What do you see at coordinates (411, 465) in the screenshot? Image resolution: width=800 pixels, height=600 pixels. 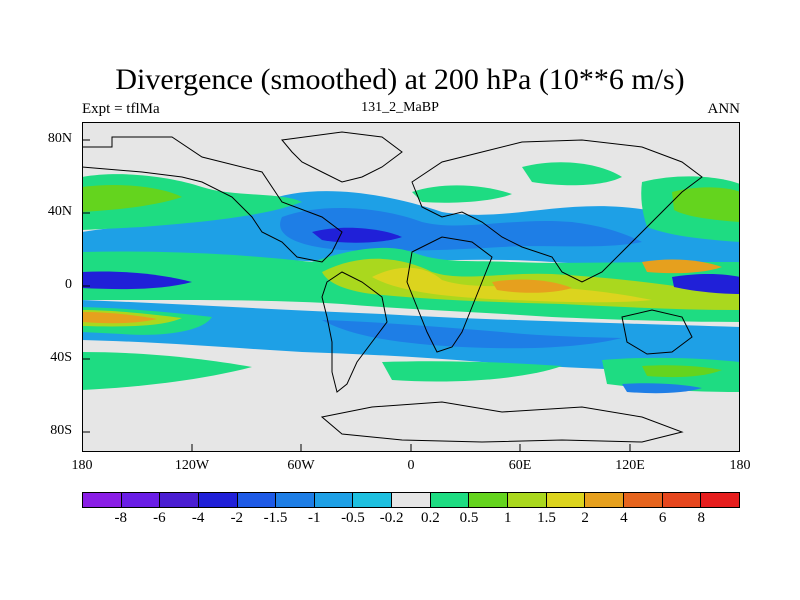 I see `x-tick-0: 0` at bounding box center [411, 465].